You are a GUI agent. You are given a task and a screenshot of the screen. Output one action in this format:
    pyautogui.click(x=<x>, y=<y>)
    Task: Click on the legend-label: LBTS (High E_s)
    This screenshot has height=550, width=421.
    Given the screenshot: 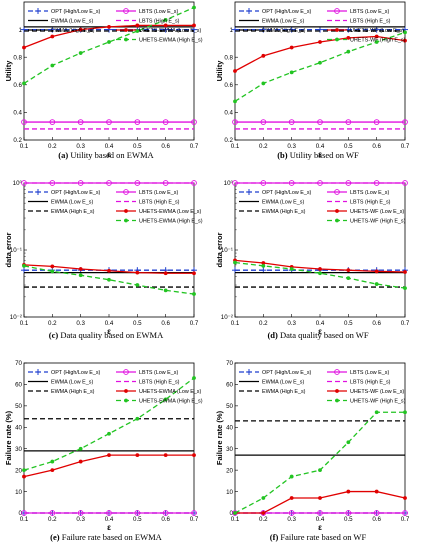 What is the action you would take?
    pyautogui.click(x=370, y=383)
    